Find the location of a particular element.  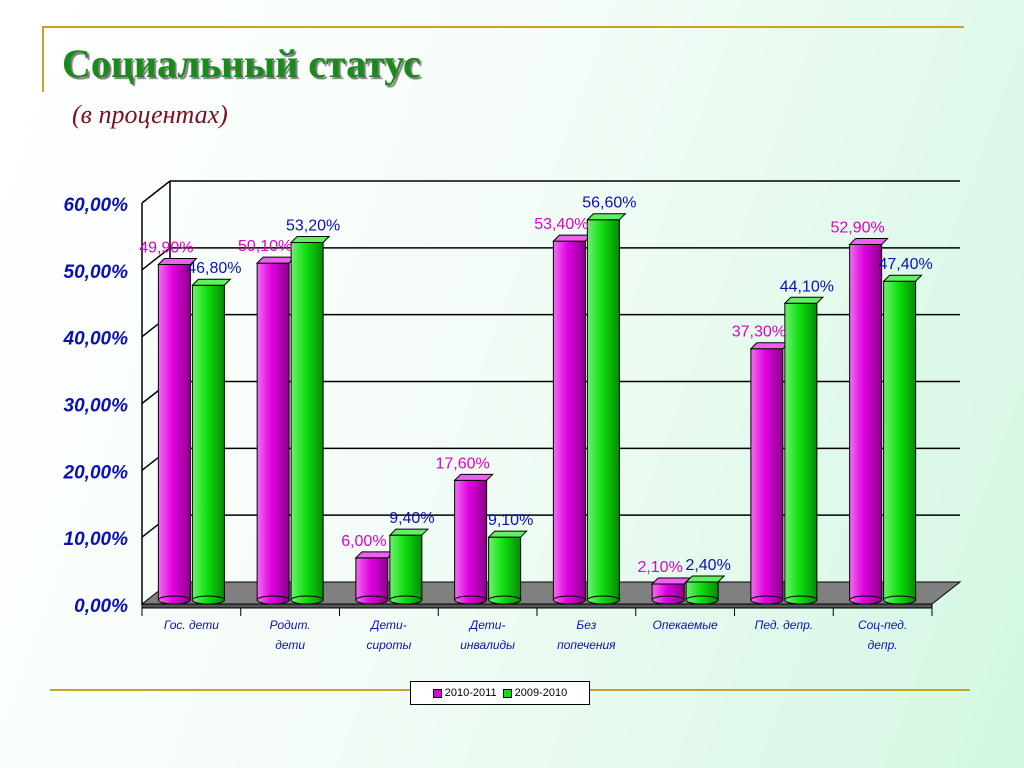

data-label: 46,80% is located at coordinates (214, 268).